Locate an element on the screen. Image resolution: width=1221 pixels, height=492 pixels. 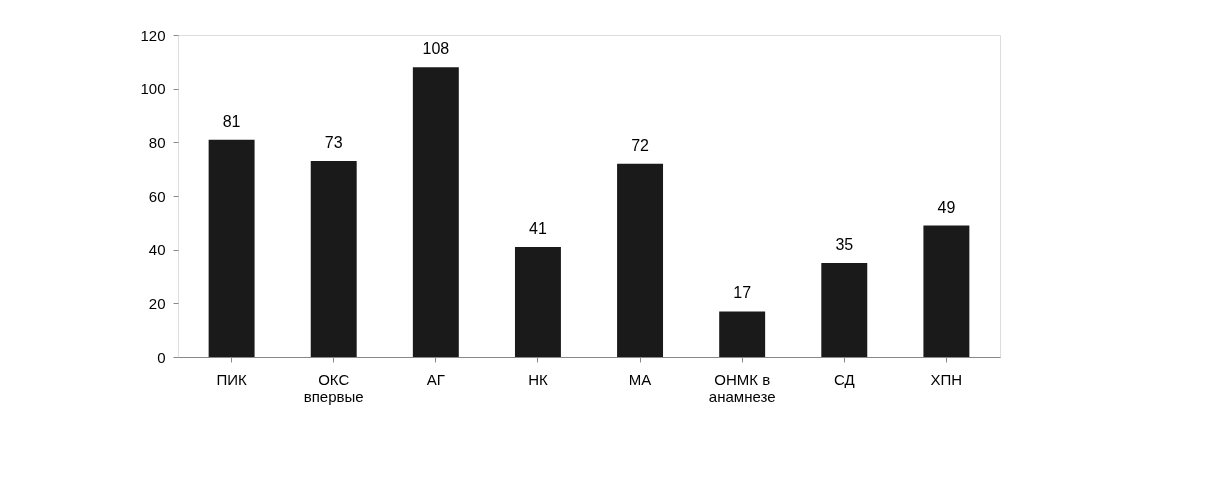
x-tick-label: ОНМК в анамнезе is located at coordinates (742, 387).